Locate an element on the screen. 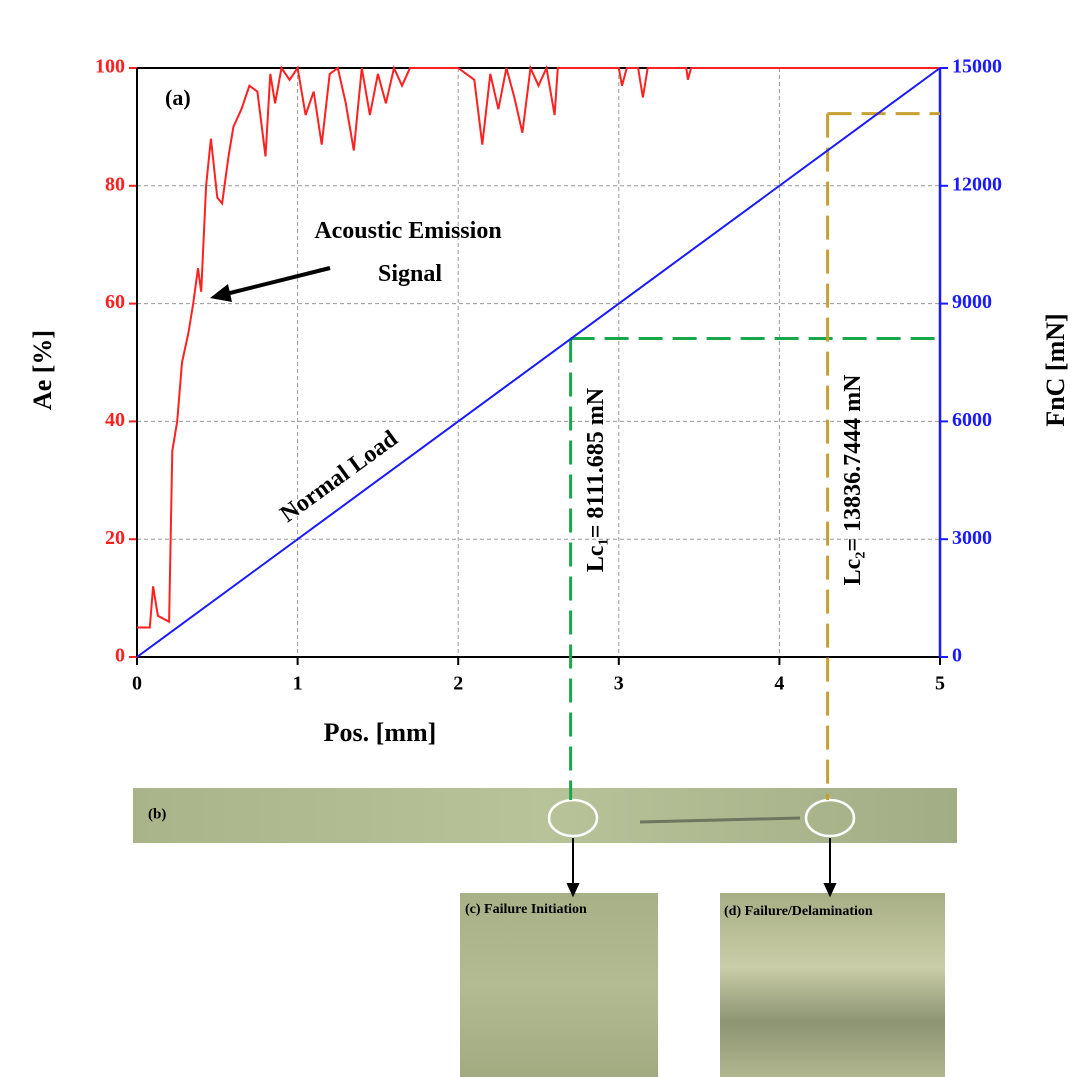 The image size is (1081, 1077). image-arrows is located at coordinates (701, 868).